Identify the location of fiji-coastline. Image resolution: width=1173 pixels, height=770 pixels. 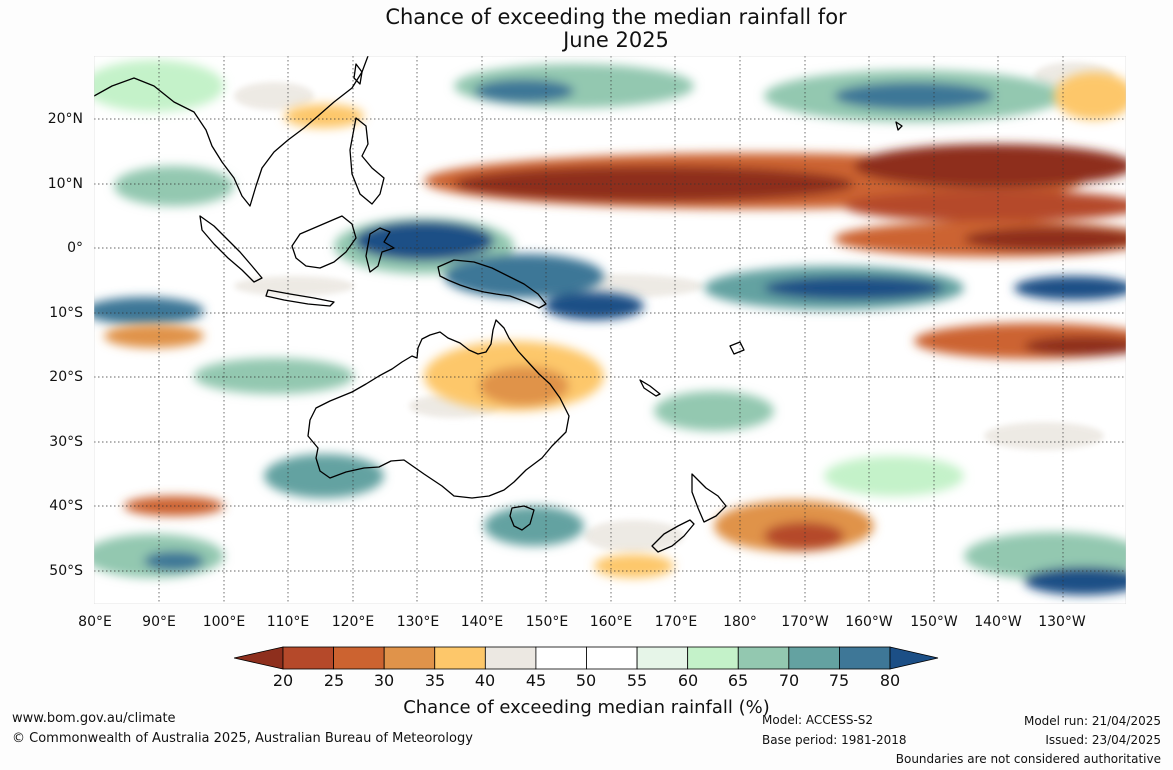
(737, 348).